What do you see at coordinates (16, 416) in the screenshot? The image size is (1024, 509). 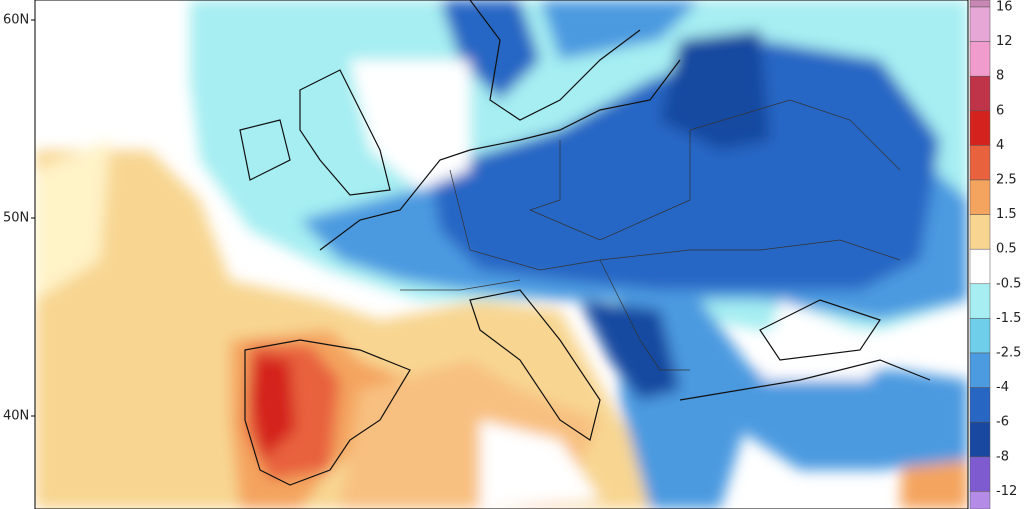 I see `latitude-label: 40N` at bounding box center [16, 416].